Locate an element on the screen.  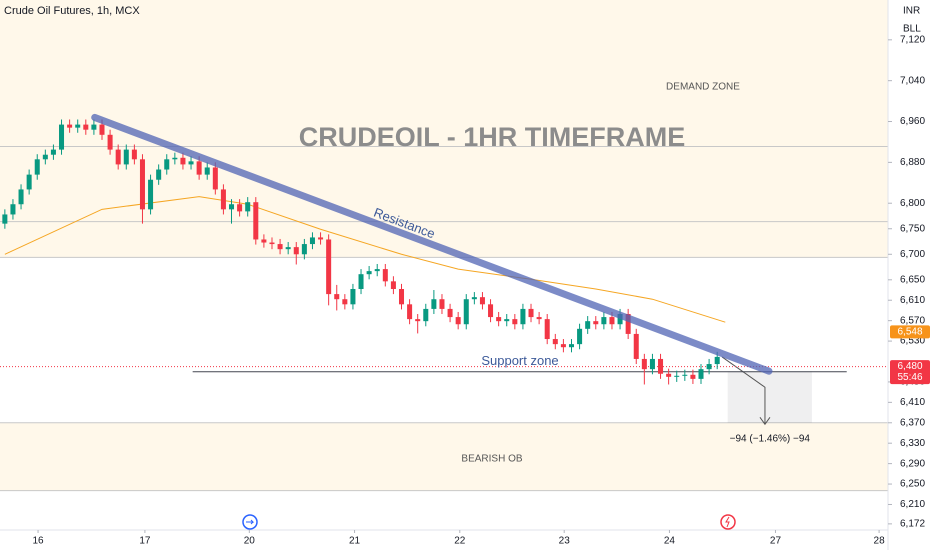
projection-box is located at coordinates (769, 397).